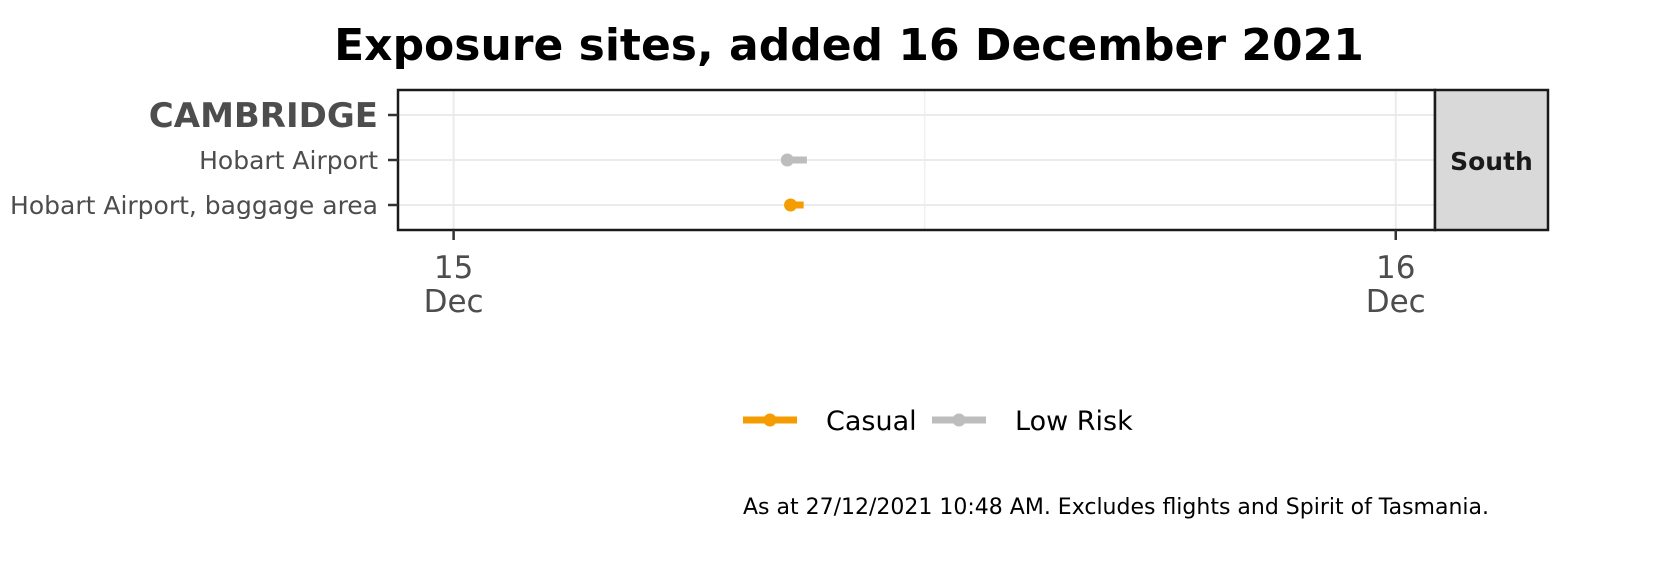  Describe the element at coordinates (849, 45) in the screenshot. I see `chart-title: Exposure sites, added 16 December 2021` at that location.